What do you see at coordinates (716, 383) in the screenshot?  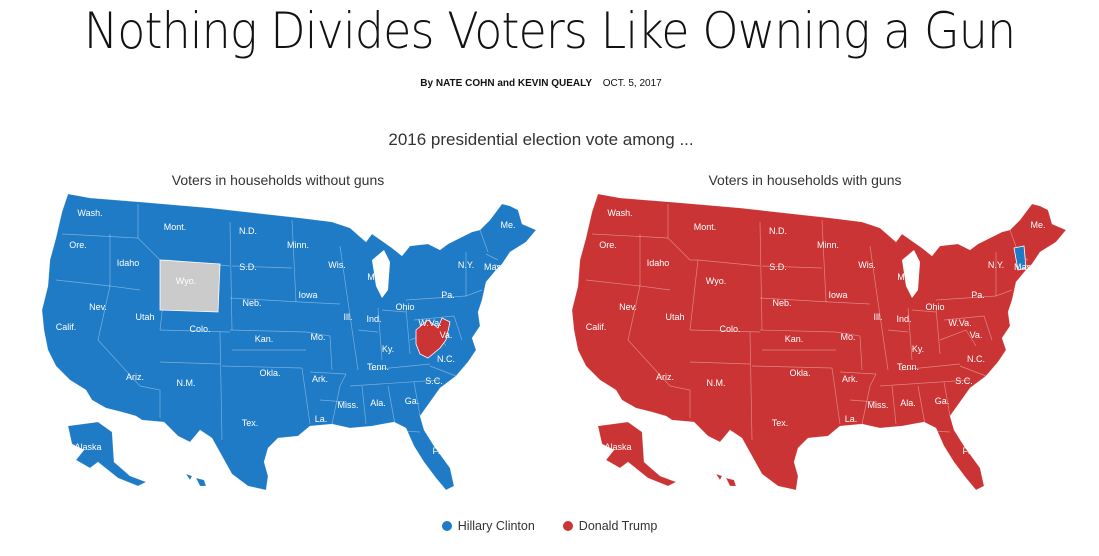 I see `state-label-nm: N.M.` at bounding box center [716, 383].